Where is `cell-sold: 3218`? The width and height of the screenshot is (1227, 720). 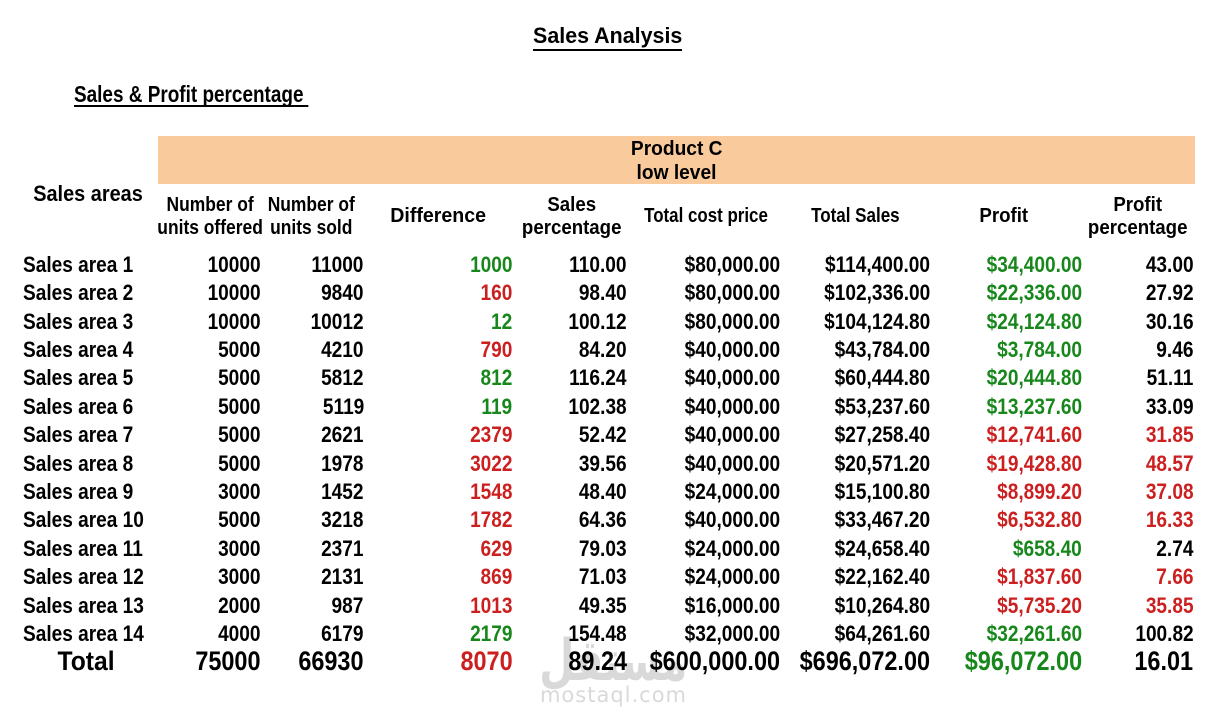 cell-sold: 3218 is located at coordinates (289, 520).